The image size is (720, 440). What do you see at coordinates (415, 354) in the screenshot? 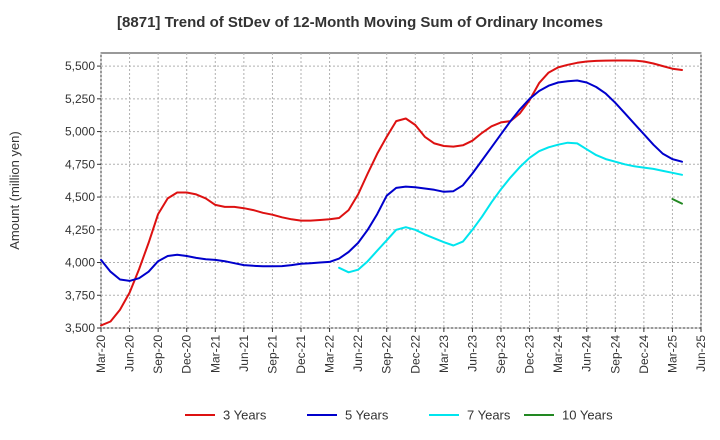
I see `x-tick-label: Dec-22` at bounding box center [415, 354].